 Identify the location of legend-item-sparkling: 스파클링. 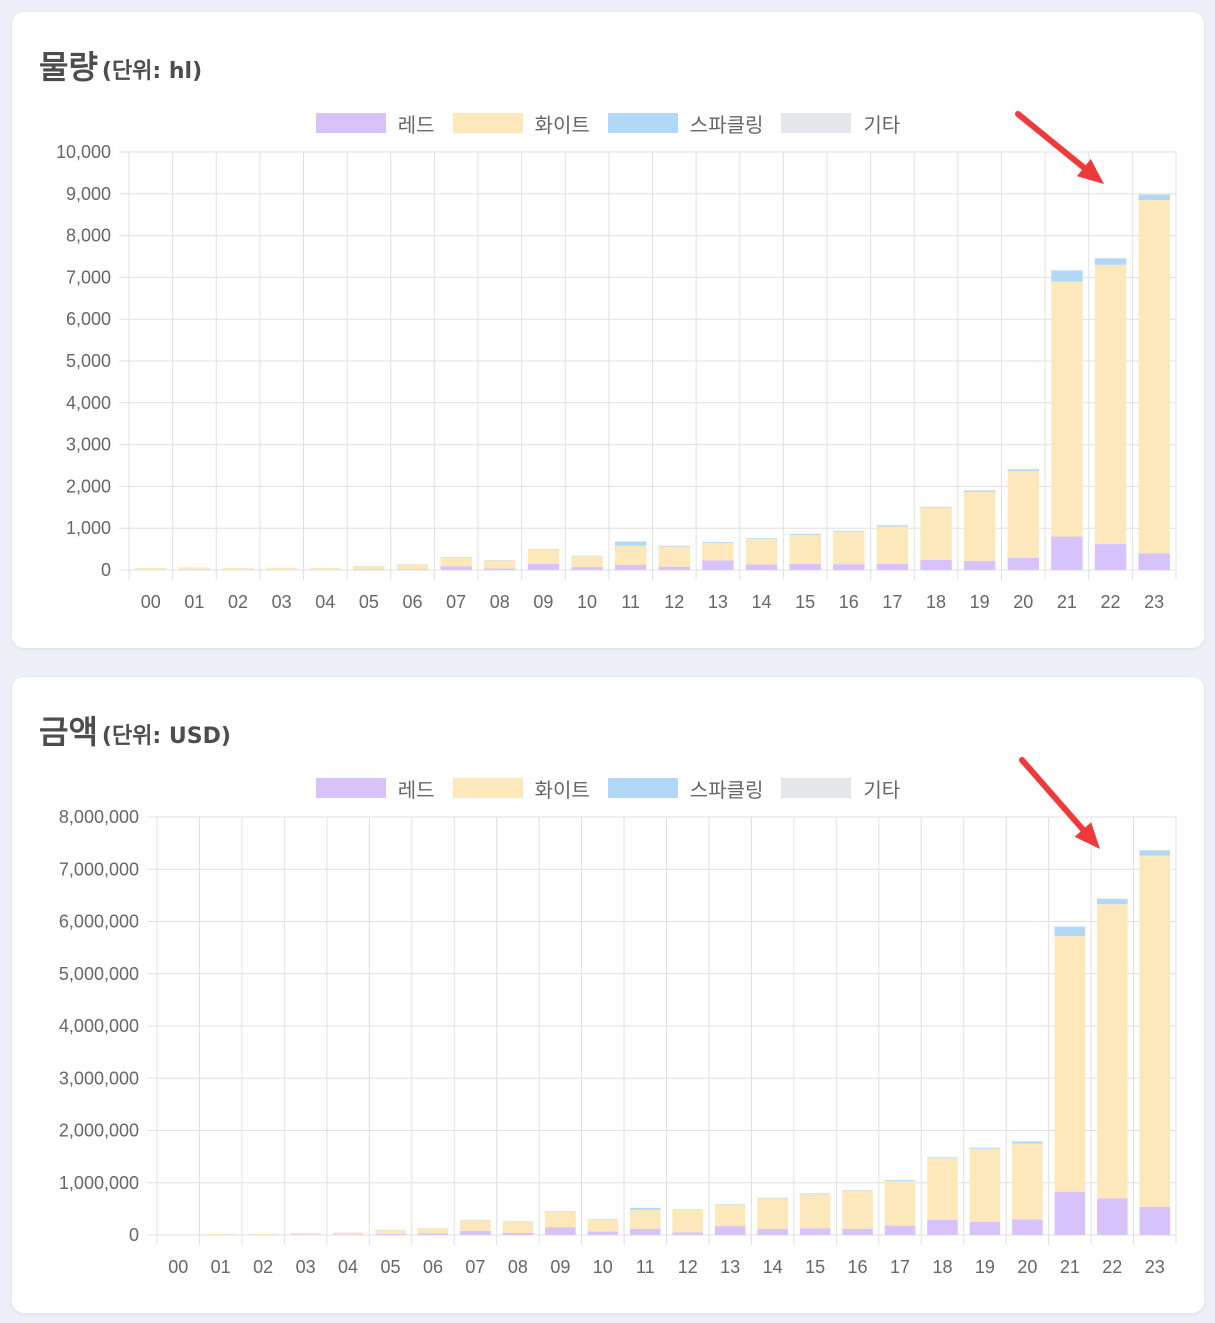
(685, 788).